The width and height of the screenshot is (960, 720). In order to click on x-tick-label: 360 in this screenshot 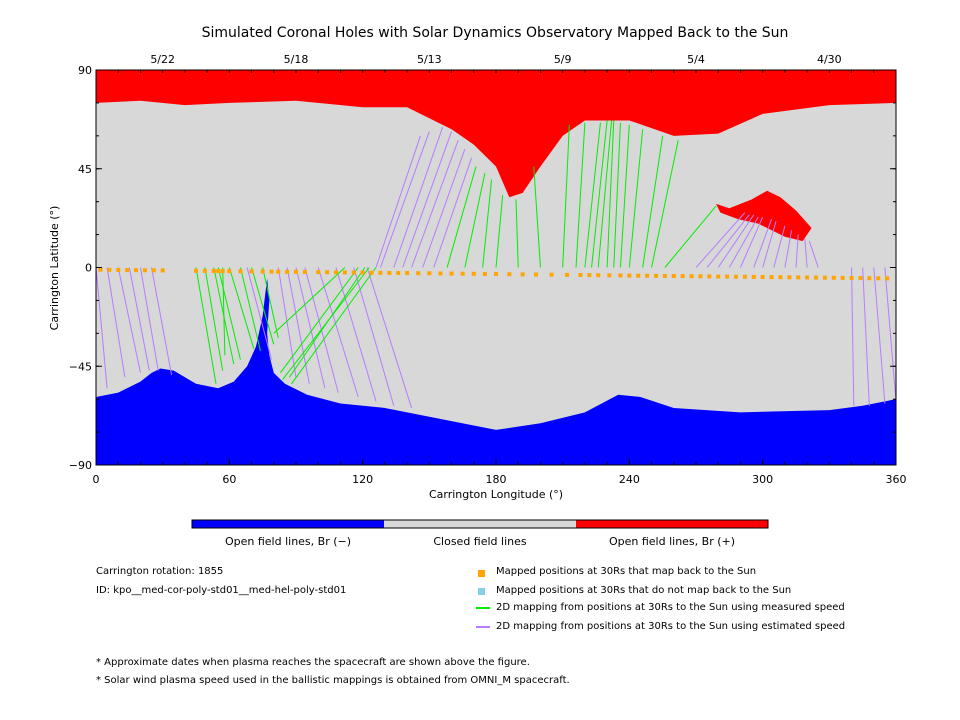, I will do `click(896, 479)`.